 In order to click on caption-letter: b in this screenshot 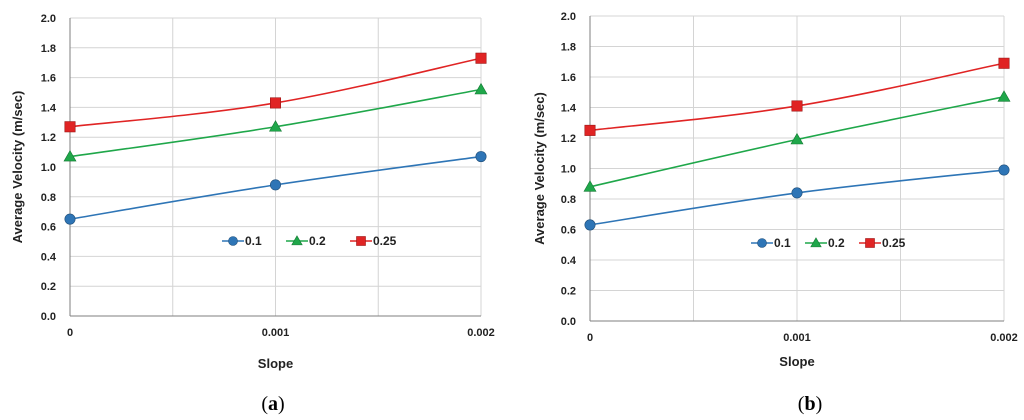, I will do `click(809, 404)`.